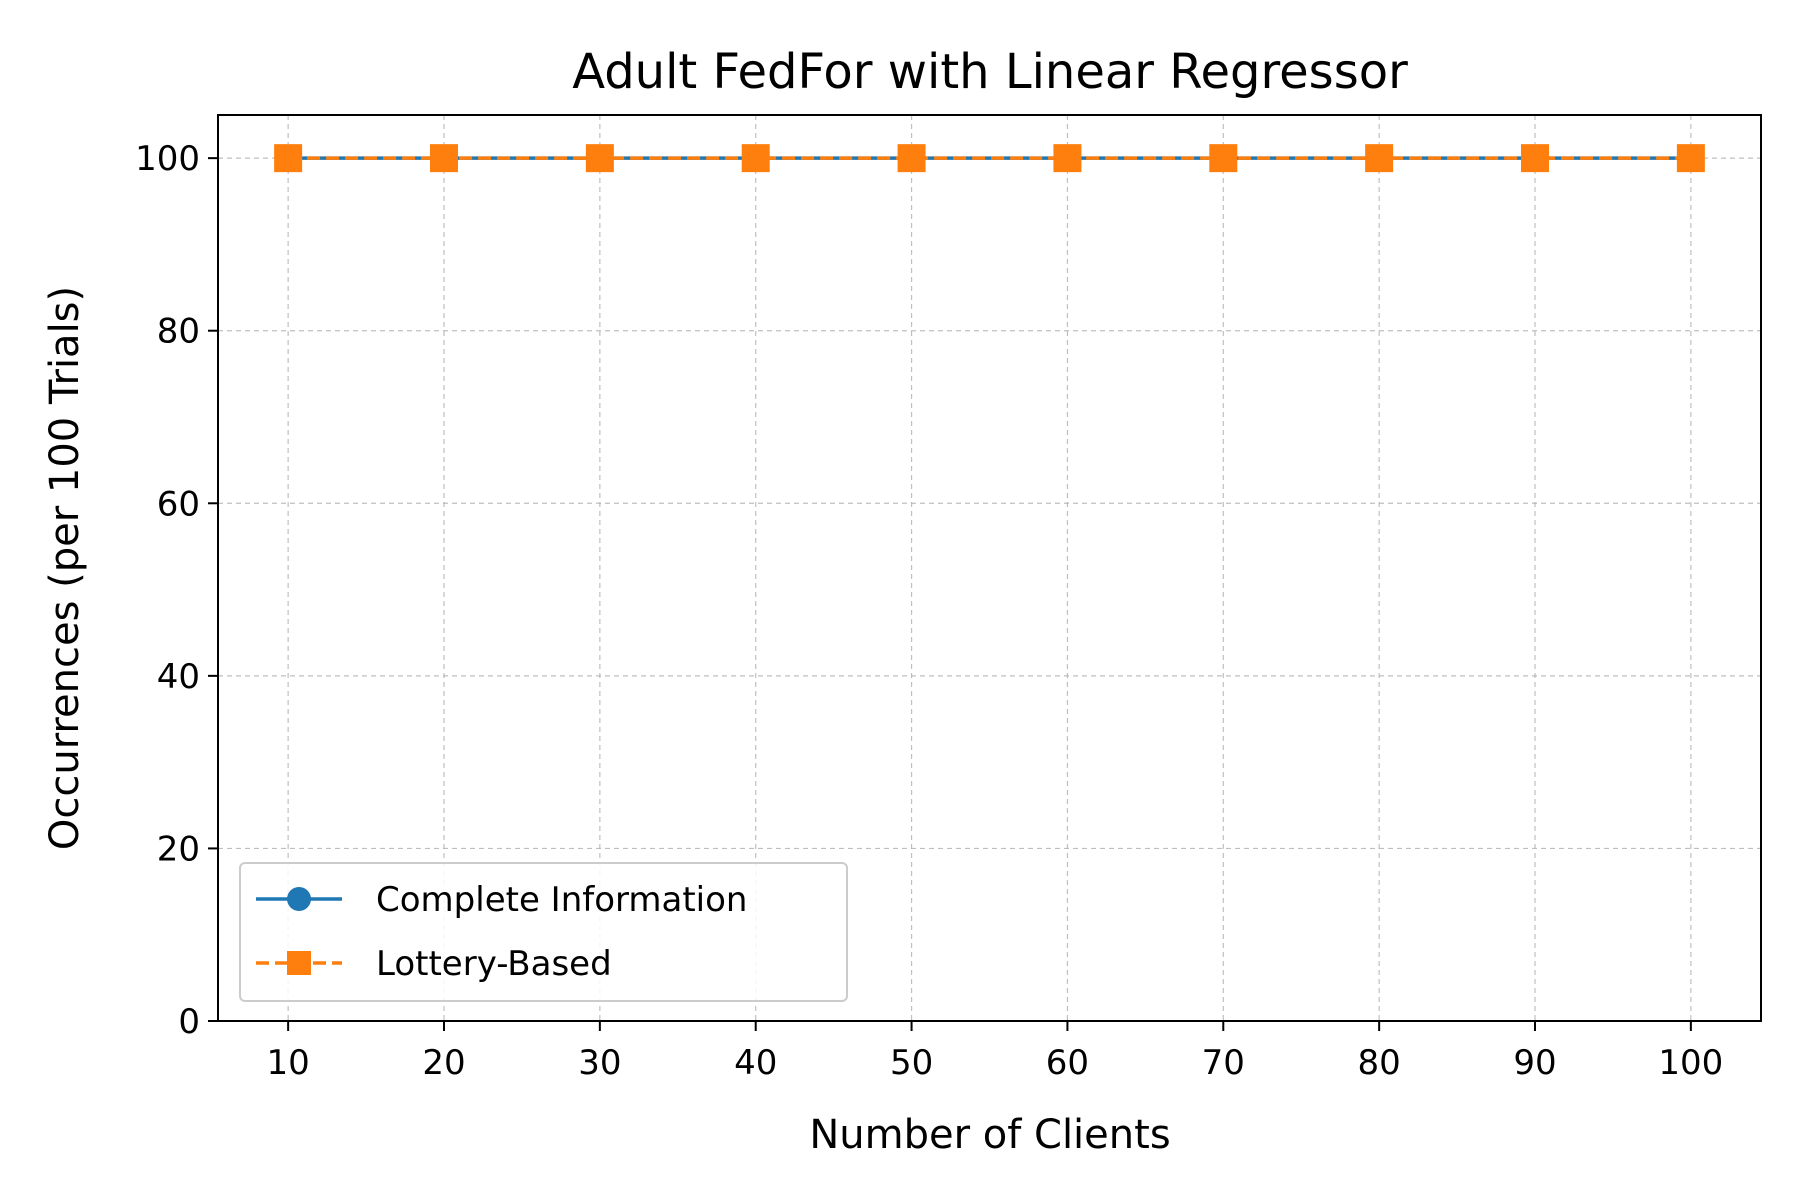  I want to click on legend-label-complete-information: Complete Information, so click(561, 900).